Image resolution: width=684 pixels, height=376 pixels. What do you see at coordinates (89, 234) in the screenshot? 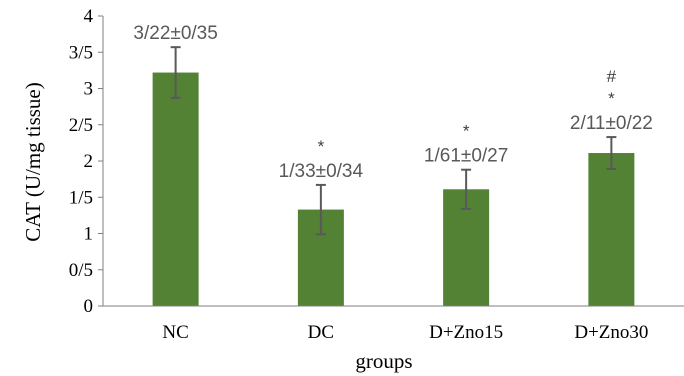
I see `y-tick-label: 1` at bounding box center [89, 234].